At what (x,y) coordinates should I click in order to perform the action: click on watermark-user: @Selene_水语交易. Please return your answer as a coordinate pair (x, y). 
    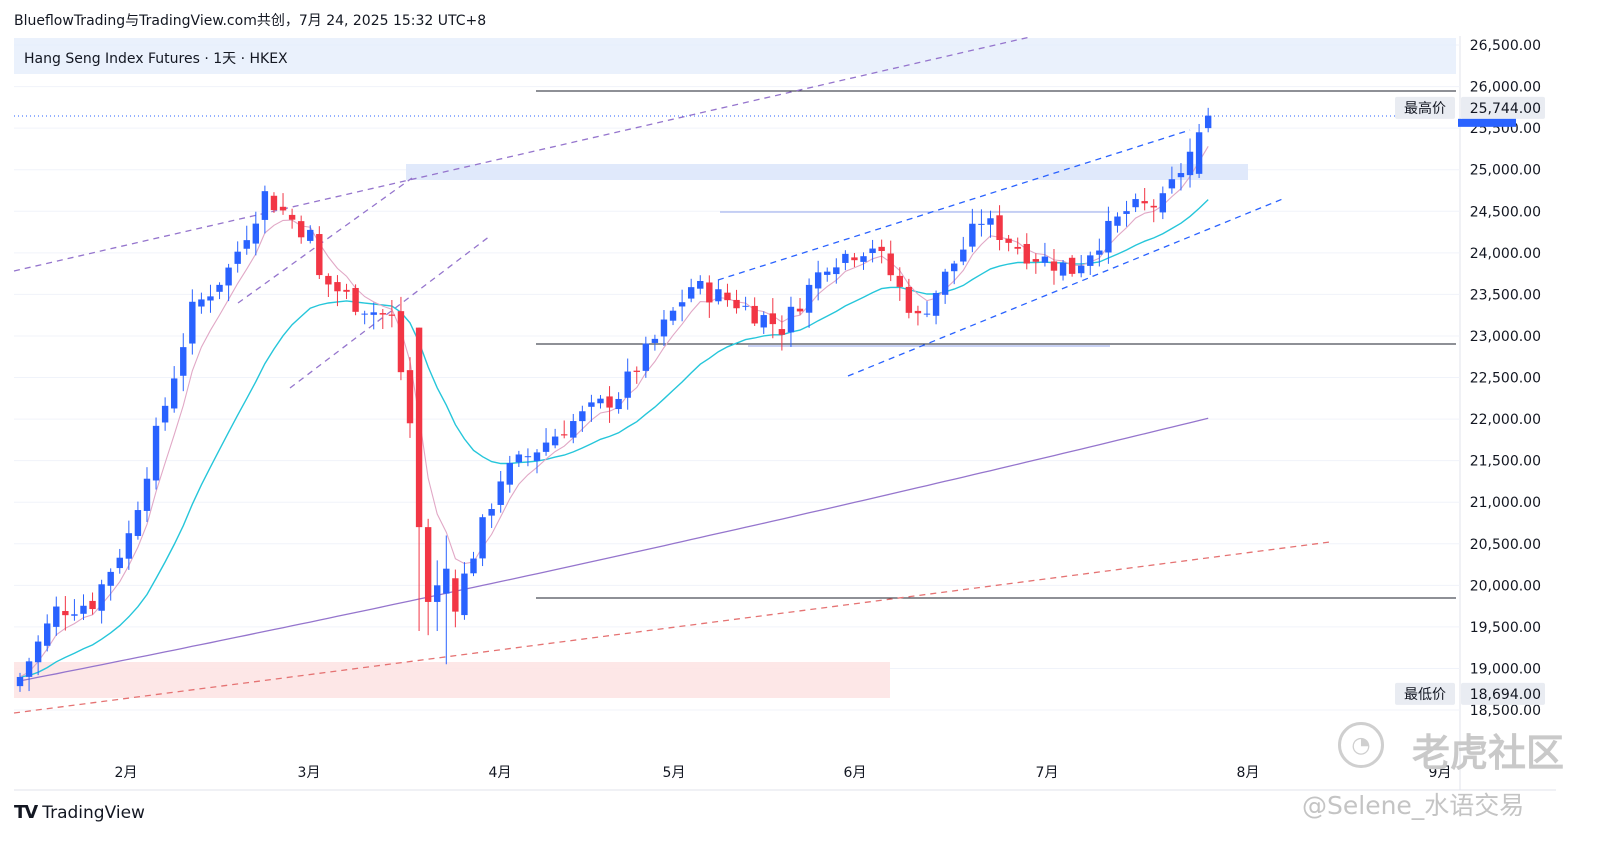
    Looking at the image, I should click on (1413, 805).